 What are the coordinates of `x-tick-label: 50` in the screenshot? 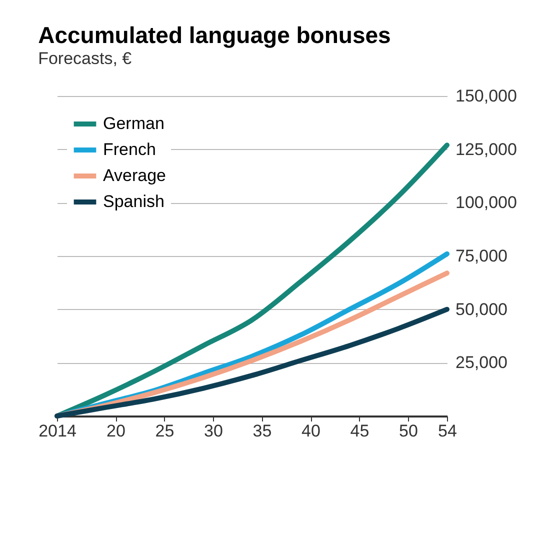 It's located at (408, 431).